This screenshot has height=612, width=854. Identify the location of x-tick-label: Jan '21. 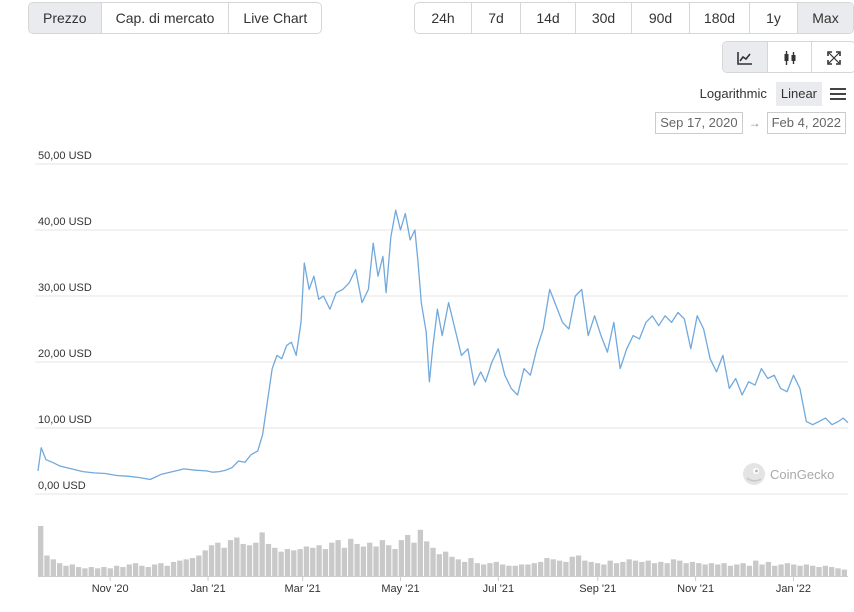
(207, 589).